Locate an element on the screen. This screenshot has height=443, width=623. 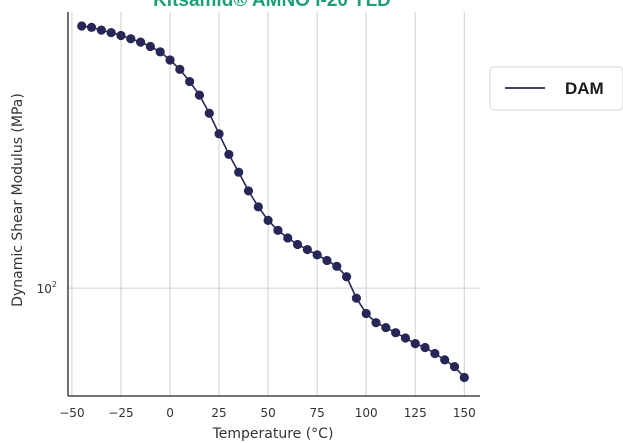
legend-box is located at coordinates (556, 88).